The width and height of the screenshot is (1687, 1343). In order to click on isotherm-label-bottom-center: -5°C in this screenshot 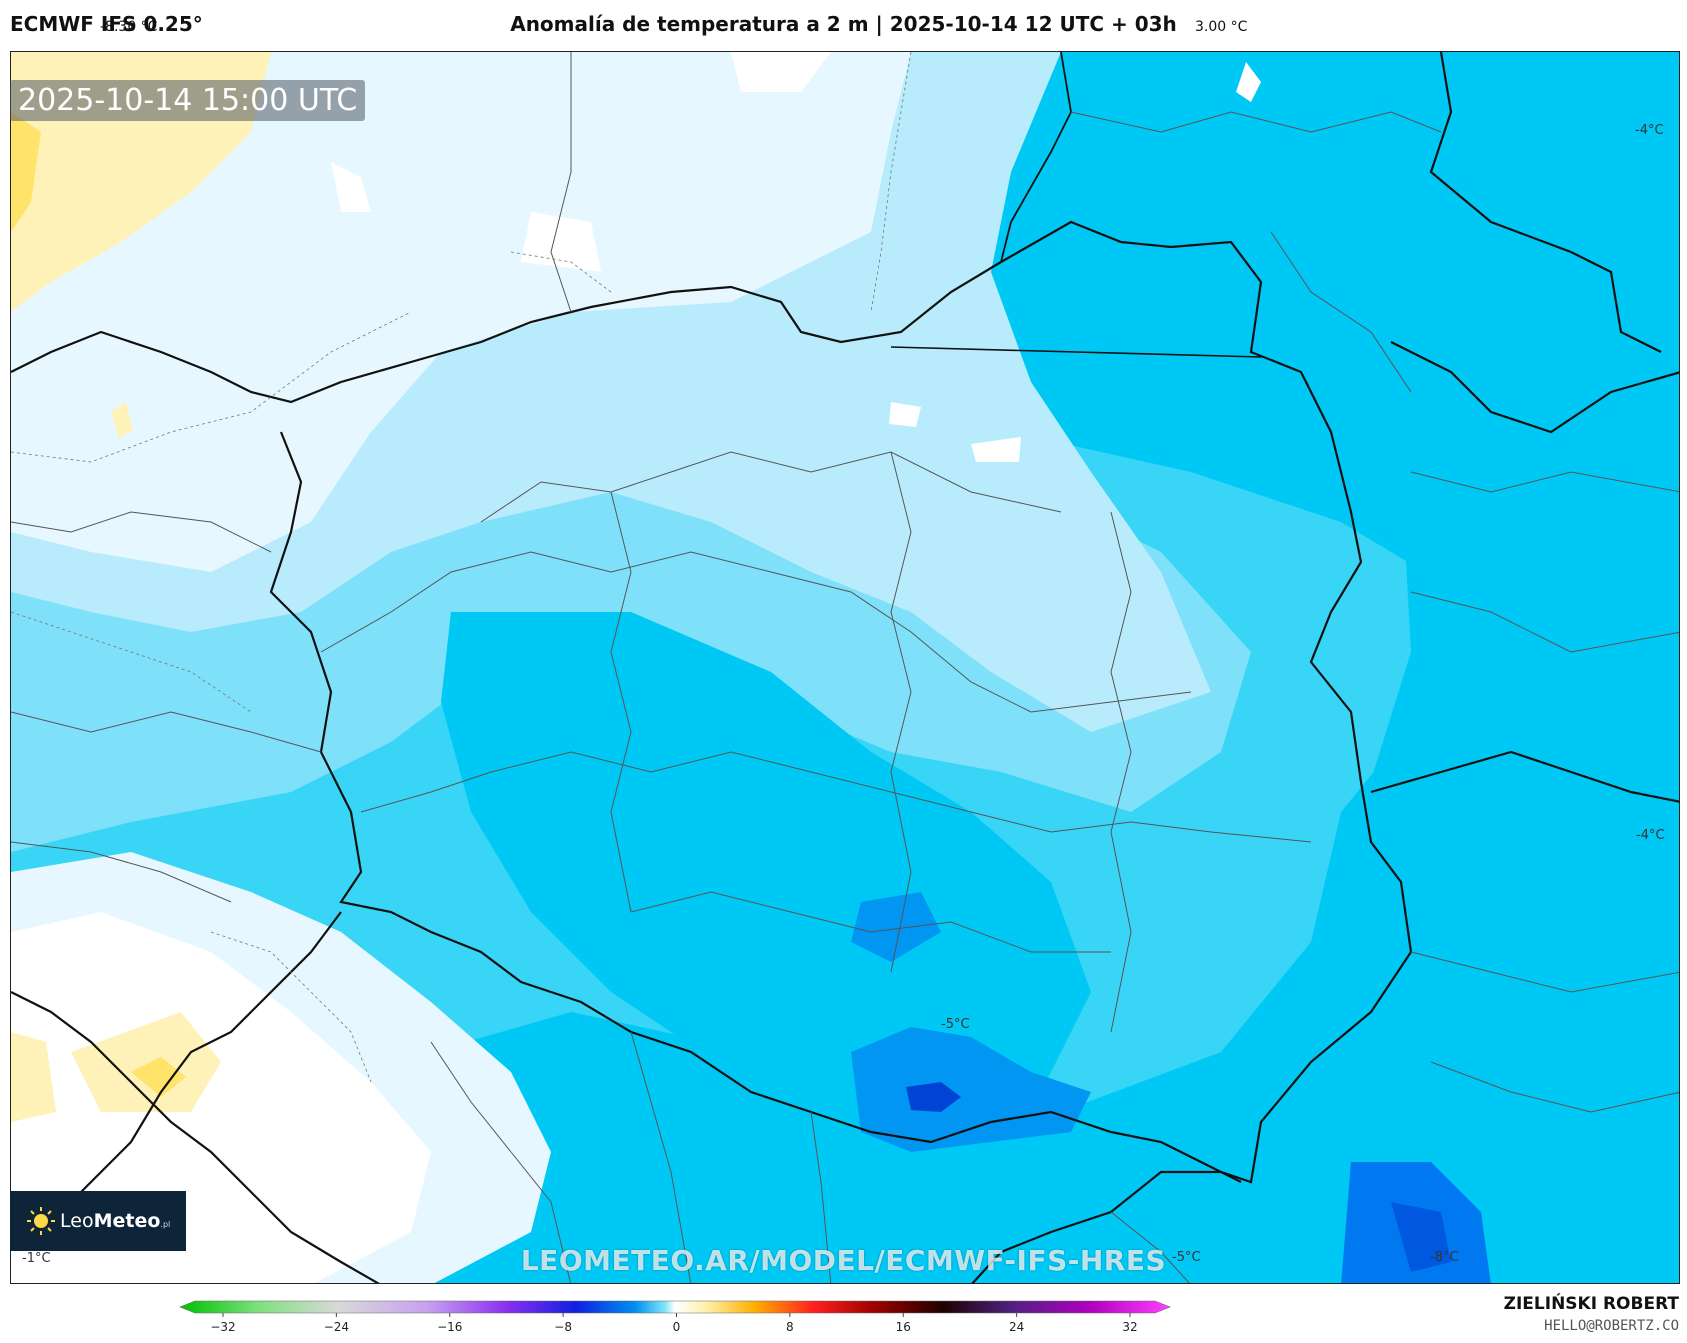, I will do `click(1186, 1257)`.